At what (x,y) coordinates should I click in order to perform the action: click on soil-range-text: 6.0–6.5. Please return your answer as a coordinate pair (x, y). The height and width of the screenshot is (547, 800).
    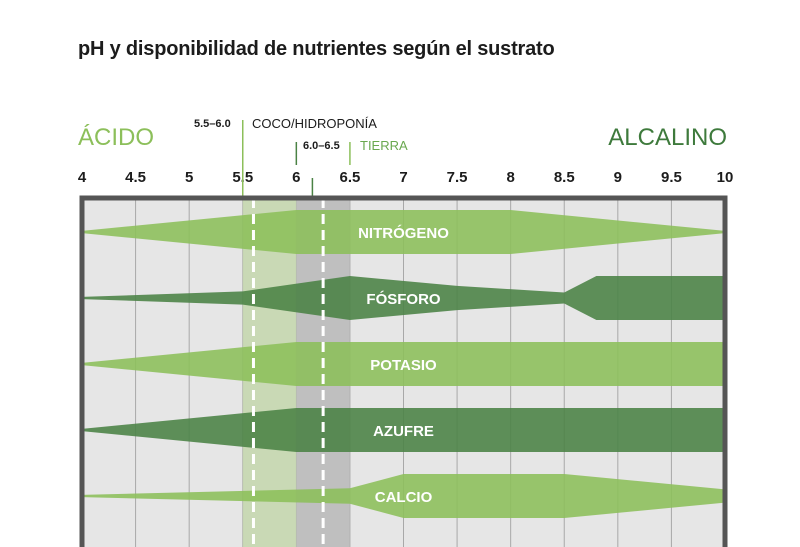
    Looking at the image, I should click on (321, 146).